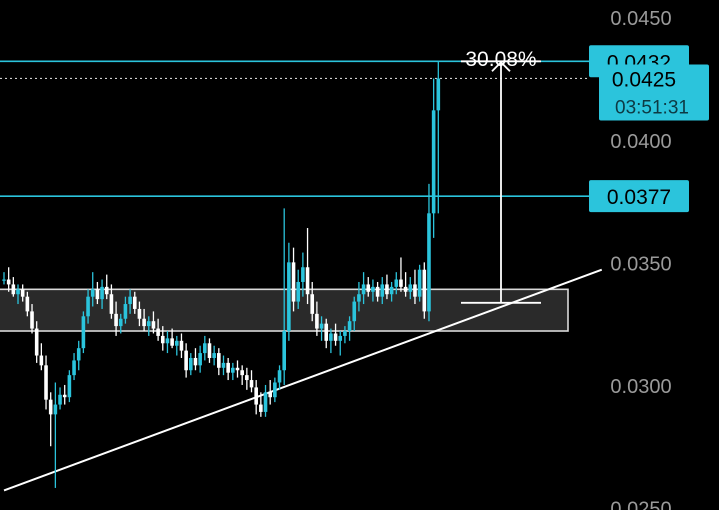 Image resolution: width=719 pixels, height=510 pixels. Describe the element at coordinates (640, 142) in the screenshot. I see `y-tick-label: 0.0400` at that location.